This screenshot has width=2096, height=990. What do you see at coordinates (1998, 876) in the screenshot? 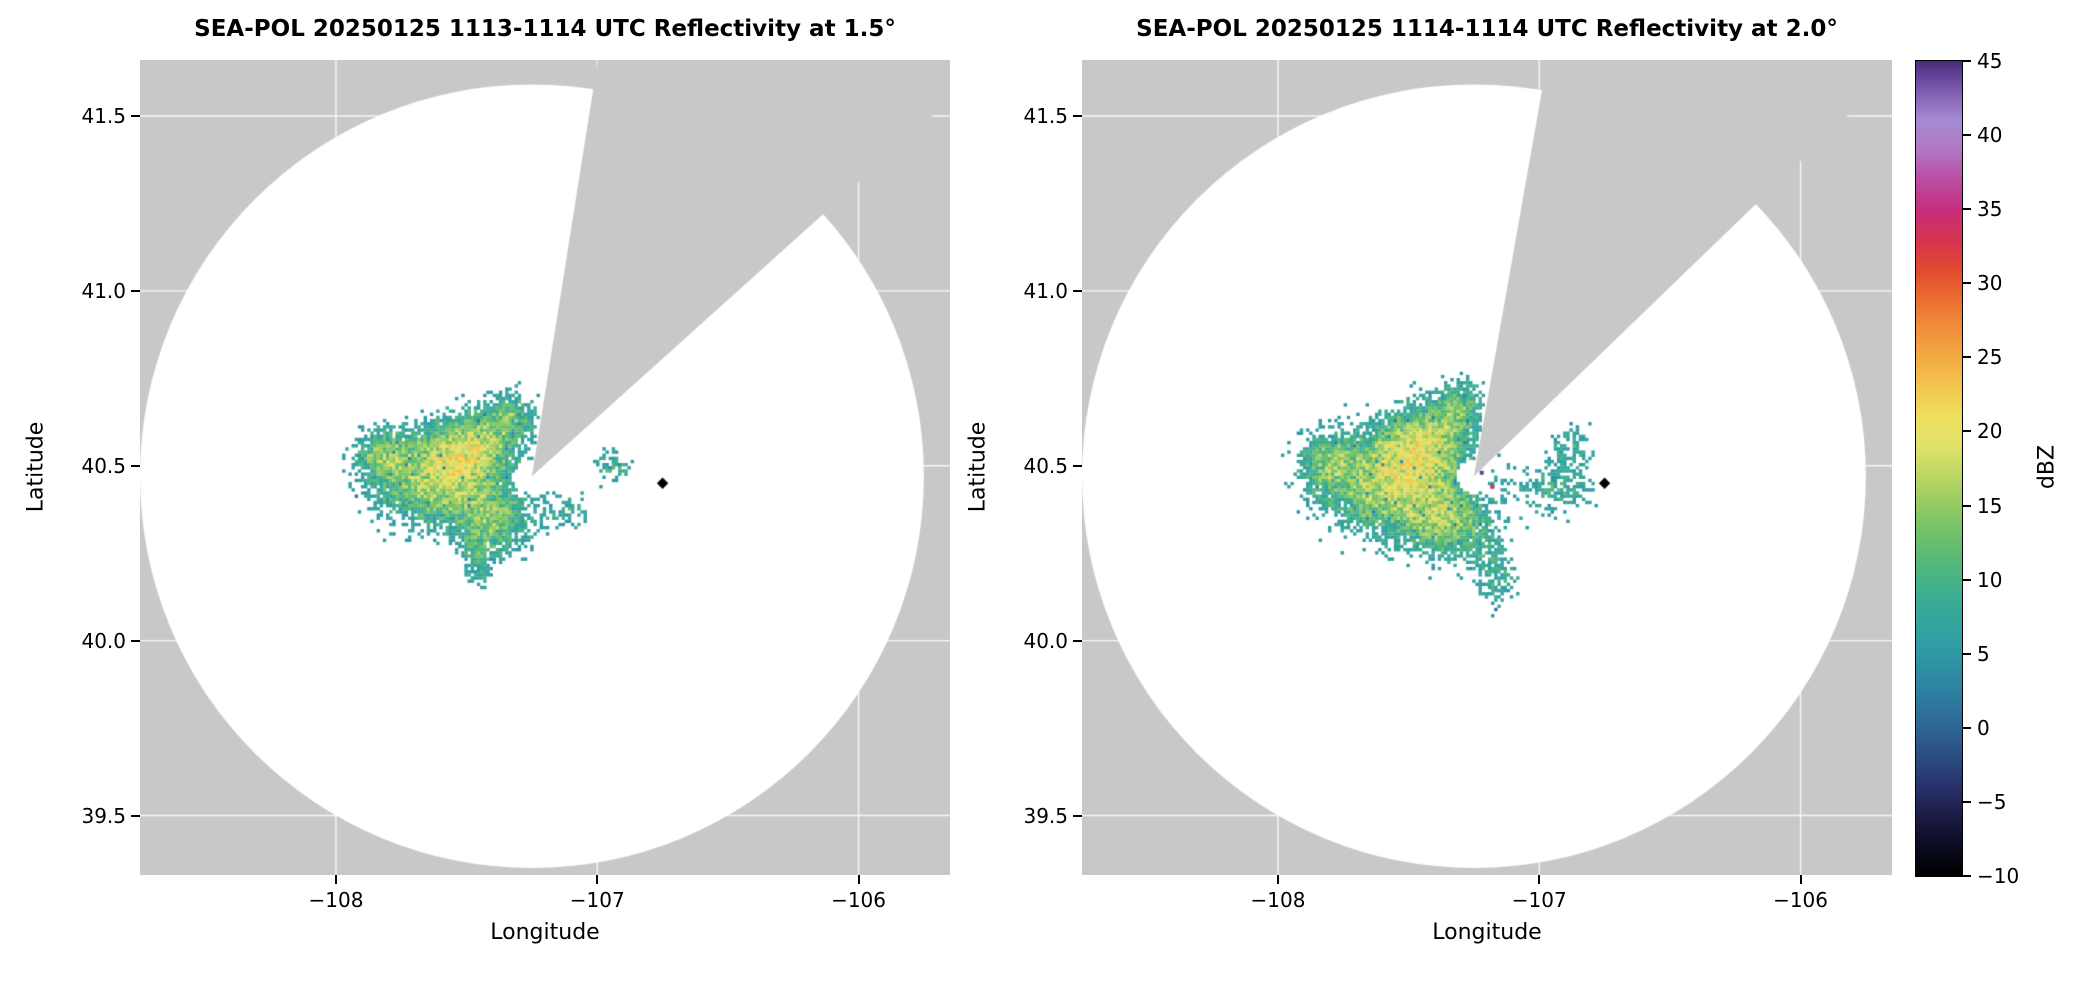
I see `colorbar-tick-label: −10` at bounding box center [1998, 876].